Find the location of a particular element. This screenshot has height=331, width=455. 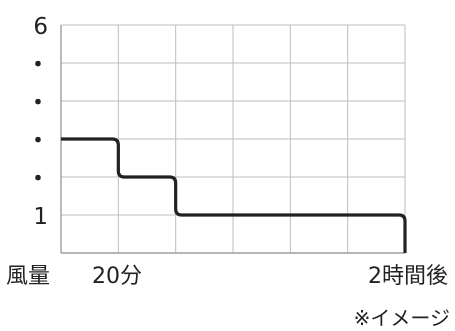

y-tick-label-6: 6 is located at coordinates (40, 27).